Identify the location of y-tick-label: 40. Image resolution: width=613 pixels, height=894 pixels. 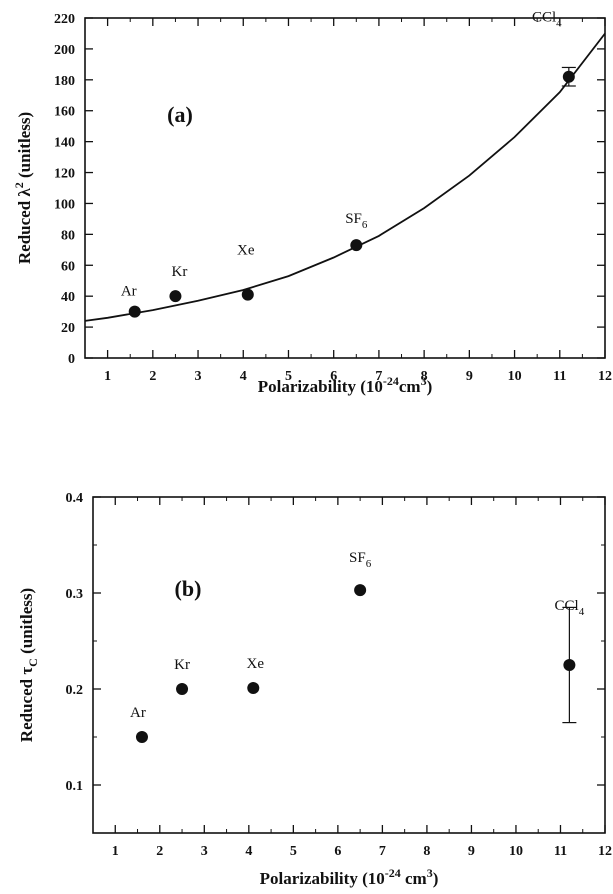
(68, 297).